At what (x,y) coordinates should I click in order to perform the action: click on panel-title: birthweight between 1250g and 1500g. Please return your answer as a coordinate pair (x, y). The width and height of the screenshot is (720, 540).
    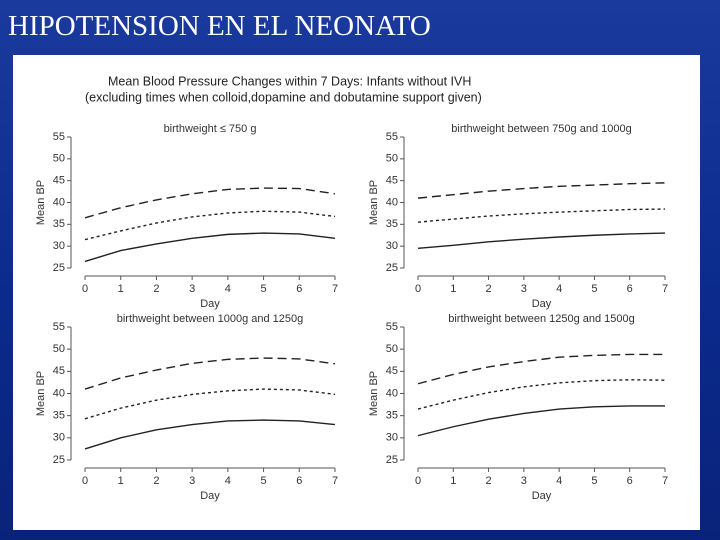
    Looking at the image, I should click on (541, 319).